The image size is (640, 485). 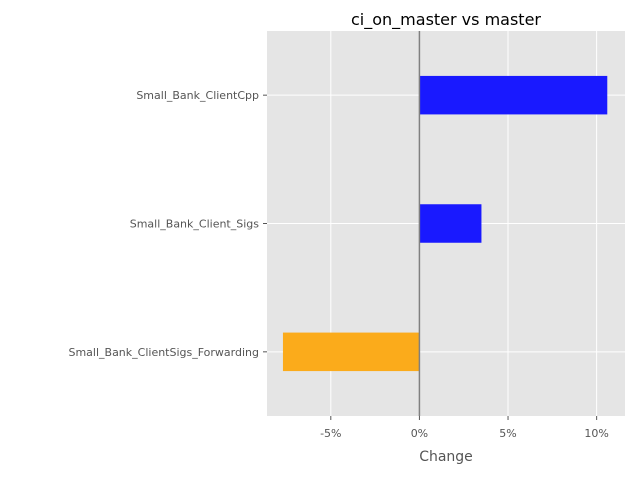 What do you see at coordinates (450, 223) in the screenshot?
I see `bar-Small_Bank_Client_Sigs` at bounding box center [450, 223].